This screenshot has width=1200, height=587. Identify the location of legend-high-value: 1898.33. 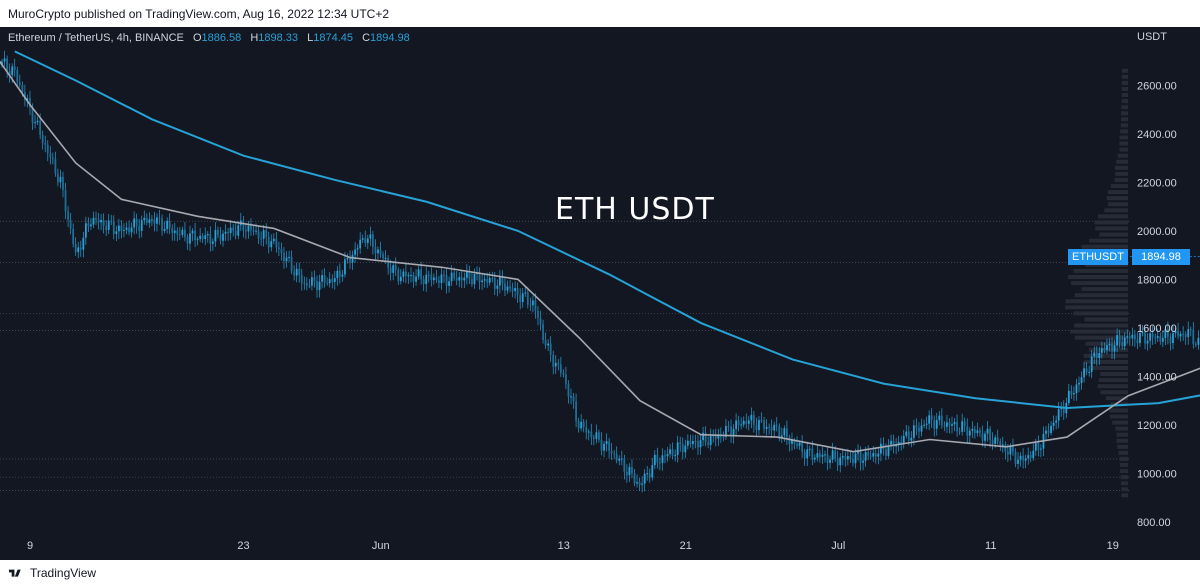
(278, 38).